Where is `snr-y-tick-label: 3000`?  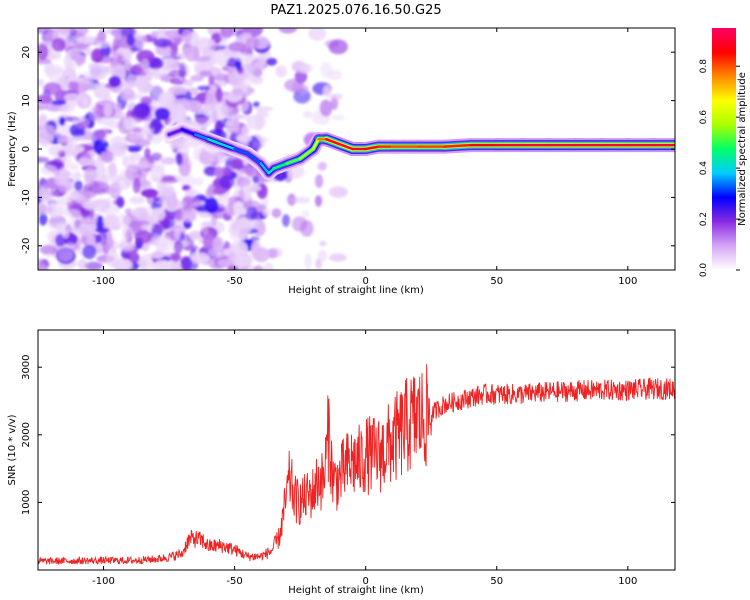
snr-y-tick-label: 3000 is located at coordinates (26, 366).